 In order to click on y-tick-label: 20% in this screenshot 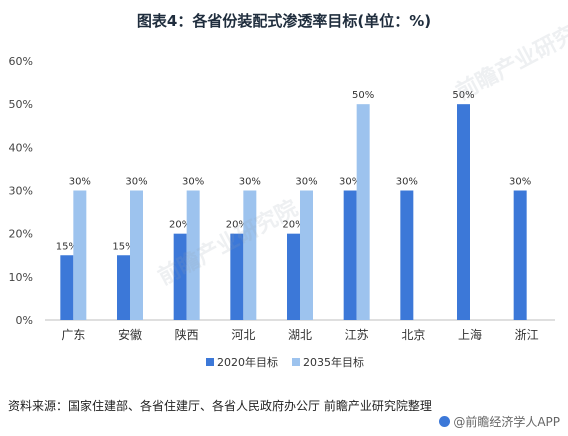, I will do `click(21, 234)`.